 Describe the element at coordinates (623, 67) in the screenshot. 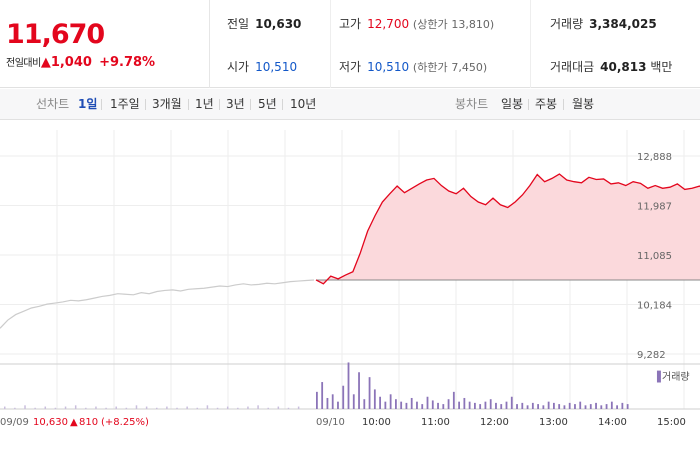

I see `trade-value-value: 40,813` at that location.